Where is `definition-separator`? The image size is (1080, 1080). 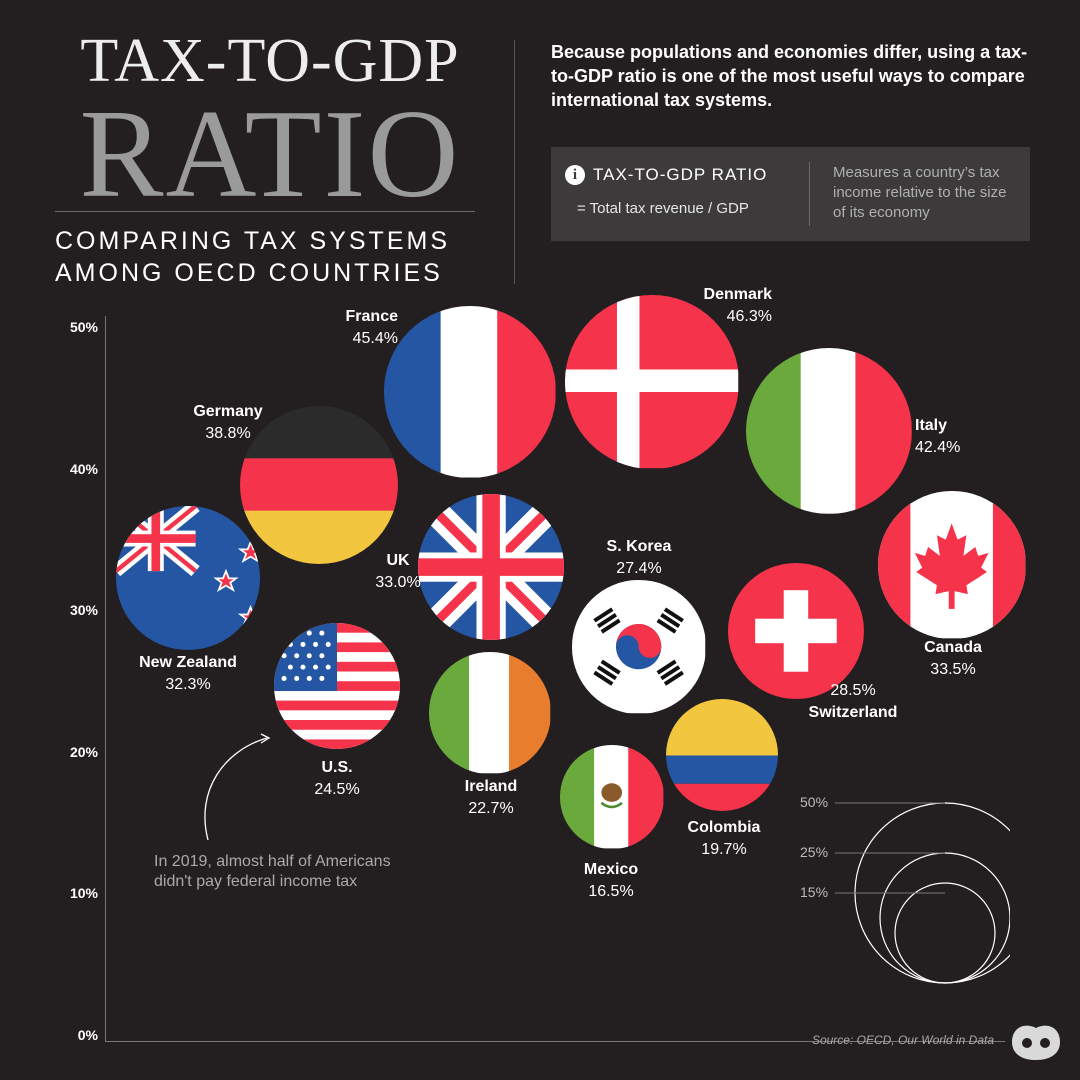 definition-separator is located at coordinates (809, 194).